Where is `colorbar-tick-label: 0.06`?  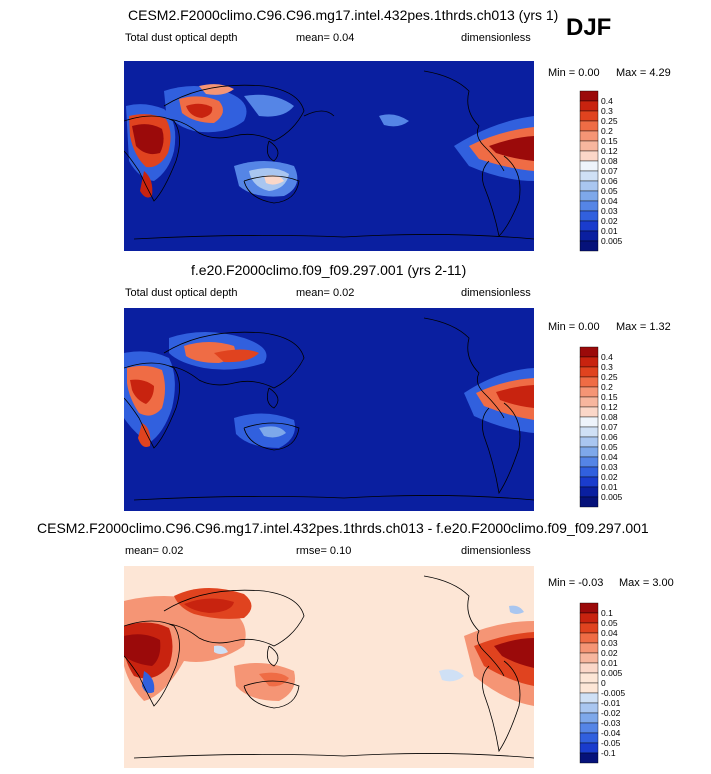
colorbar-tick-label: 0.06 is located at coordinates (609, 437).